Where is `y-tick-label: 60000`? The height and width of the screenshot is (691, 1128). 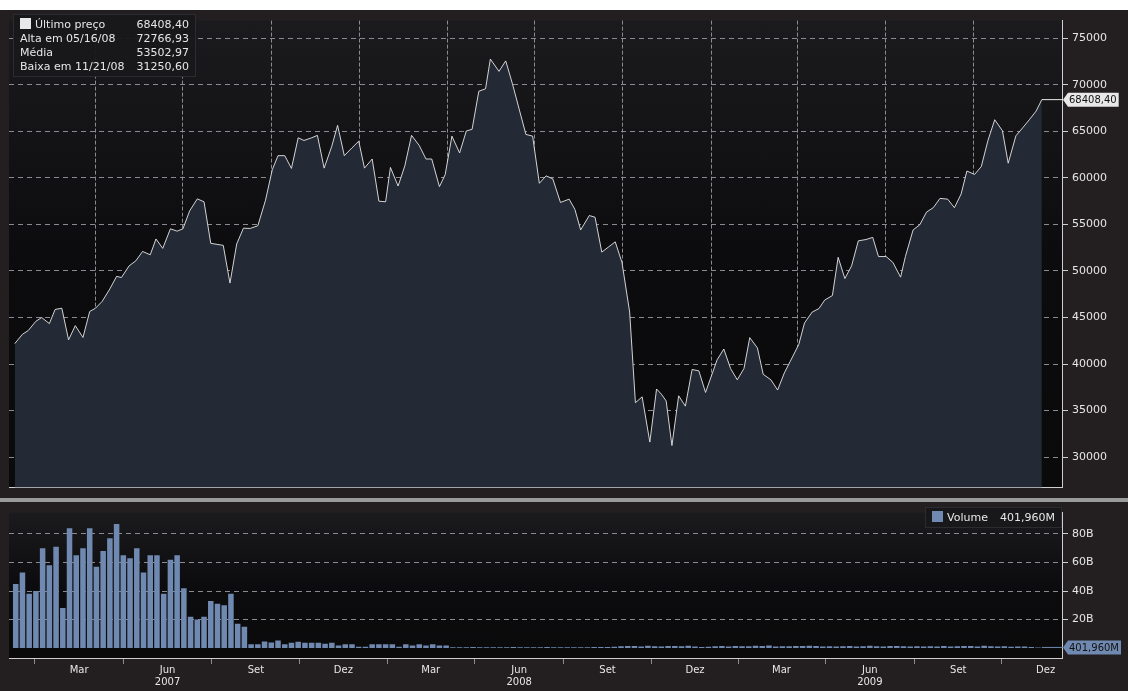
y-tick-label: 60000 is located at coordinates (1089, 177).